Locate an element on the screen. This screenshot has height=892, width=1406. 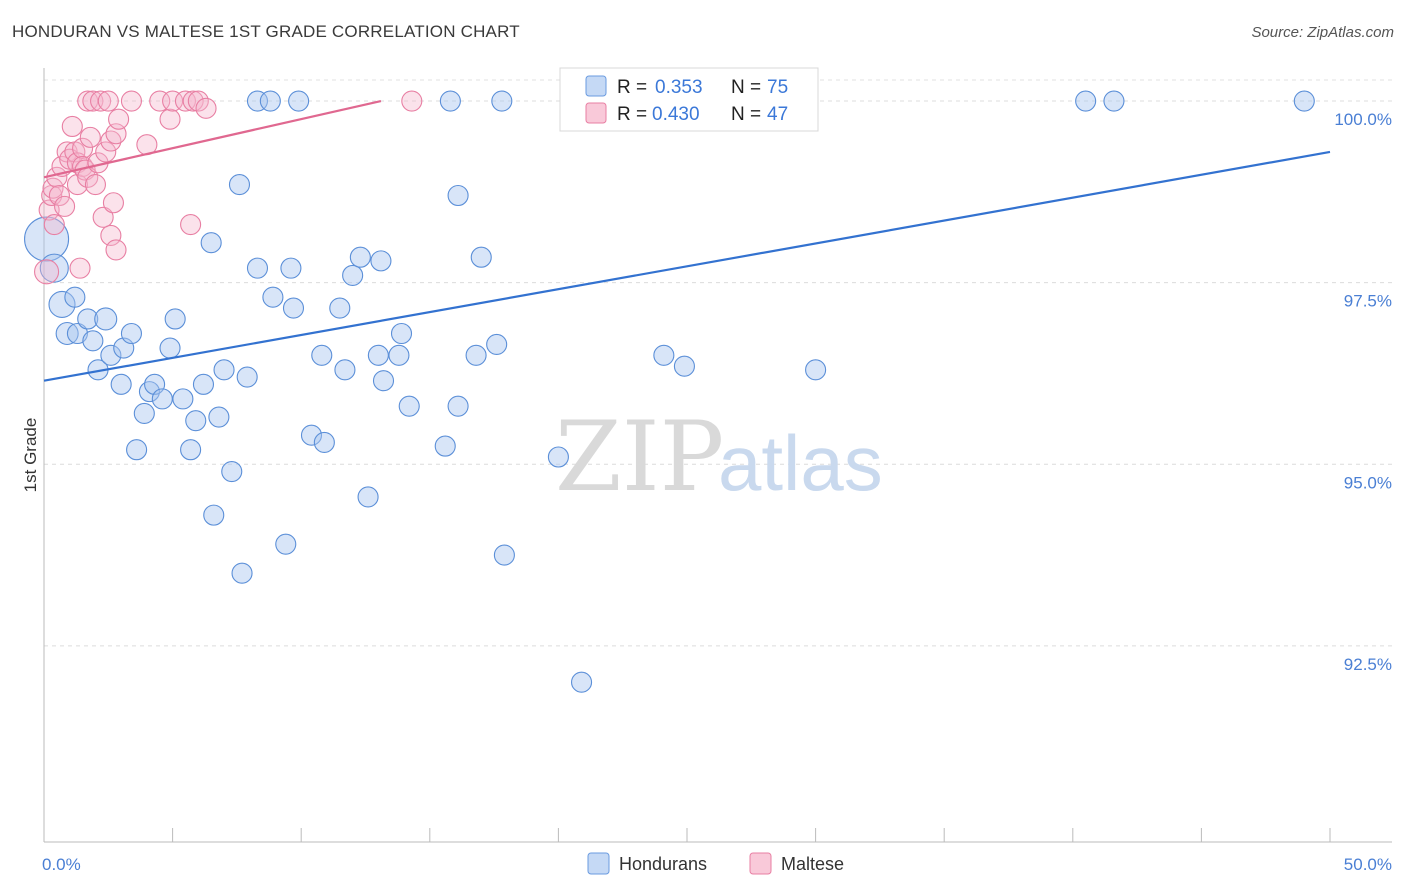
bottom-legend-hondurans: Hondurans is located at coordinates (663, 864).